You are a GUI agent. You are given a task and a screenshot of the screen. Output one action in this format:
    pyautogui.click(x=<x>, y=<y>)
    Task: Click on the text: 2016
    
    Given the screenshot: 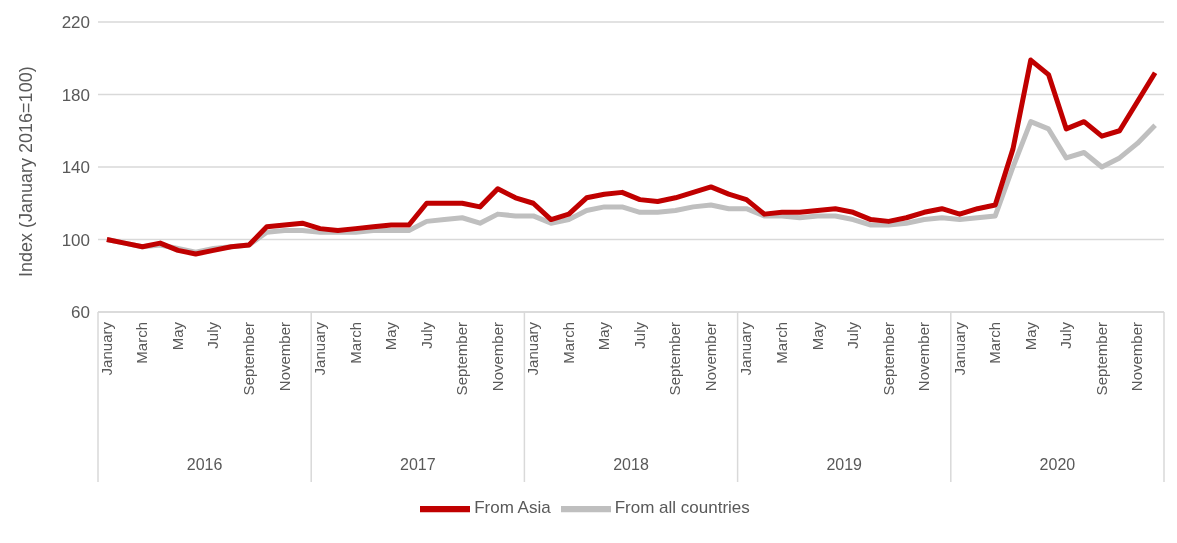 What is the action you would take?
    pyautogui.click(x=204, y=464)
    